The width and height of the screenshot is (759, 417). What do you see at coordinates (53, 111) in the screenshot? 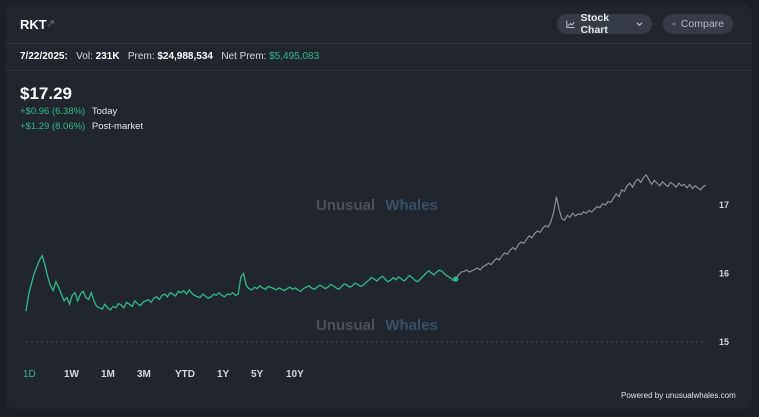
I see `today-change: +$0.96 (6.38%)` at bounding box center [53, 111].